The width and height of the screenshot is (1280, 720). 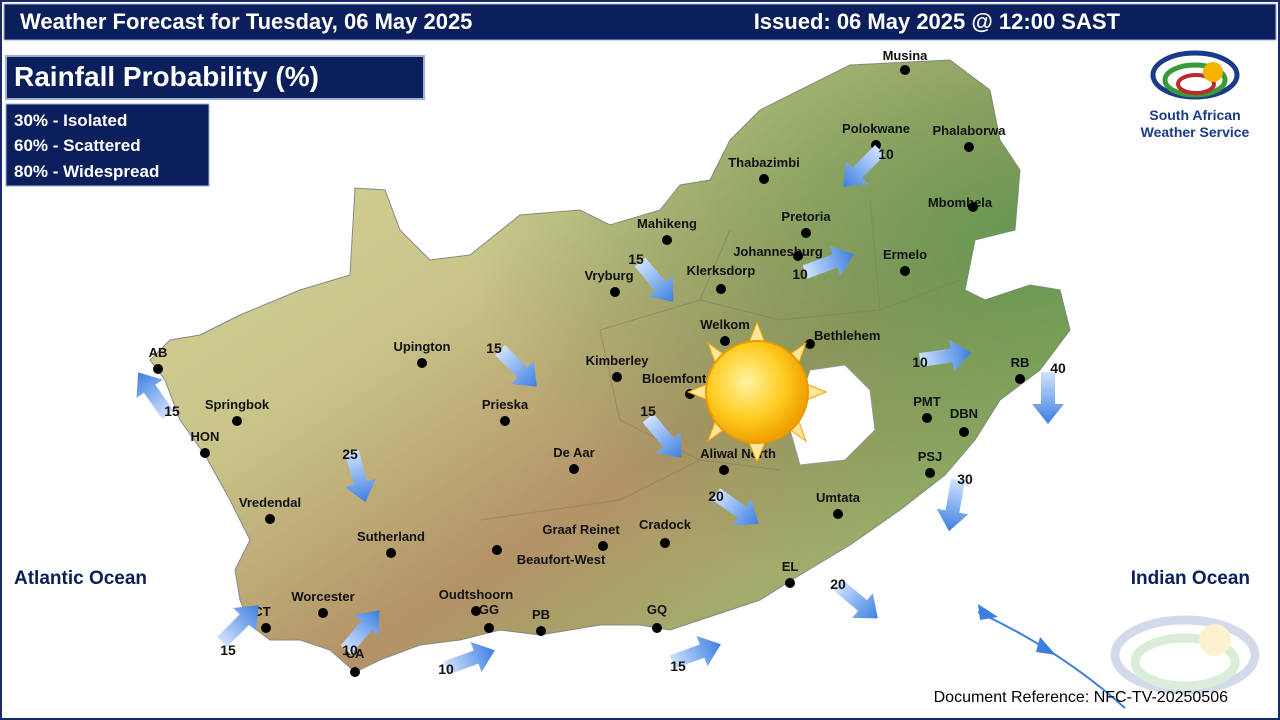 I want to click on city-label: PMT, so click(x=927, y=401).